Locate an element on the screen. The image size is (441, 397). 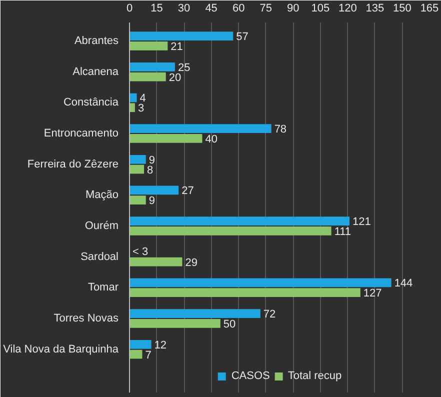
x-tick-label: 60 is located at coordinates (238, 8).